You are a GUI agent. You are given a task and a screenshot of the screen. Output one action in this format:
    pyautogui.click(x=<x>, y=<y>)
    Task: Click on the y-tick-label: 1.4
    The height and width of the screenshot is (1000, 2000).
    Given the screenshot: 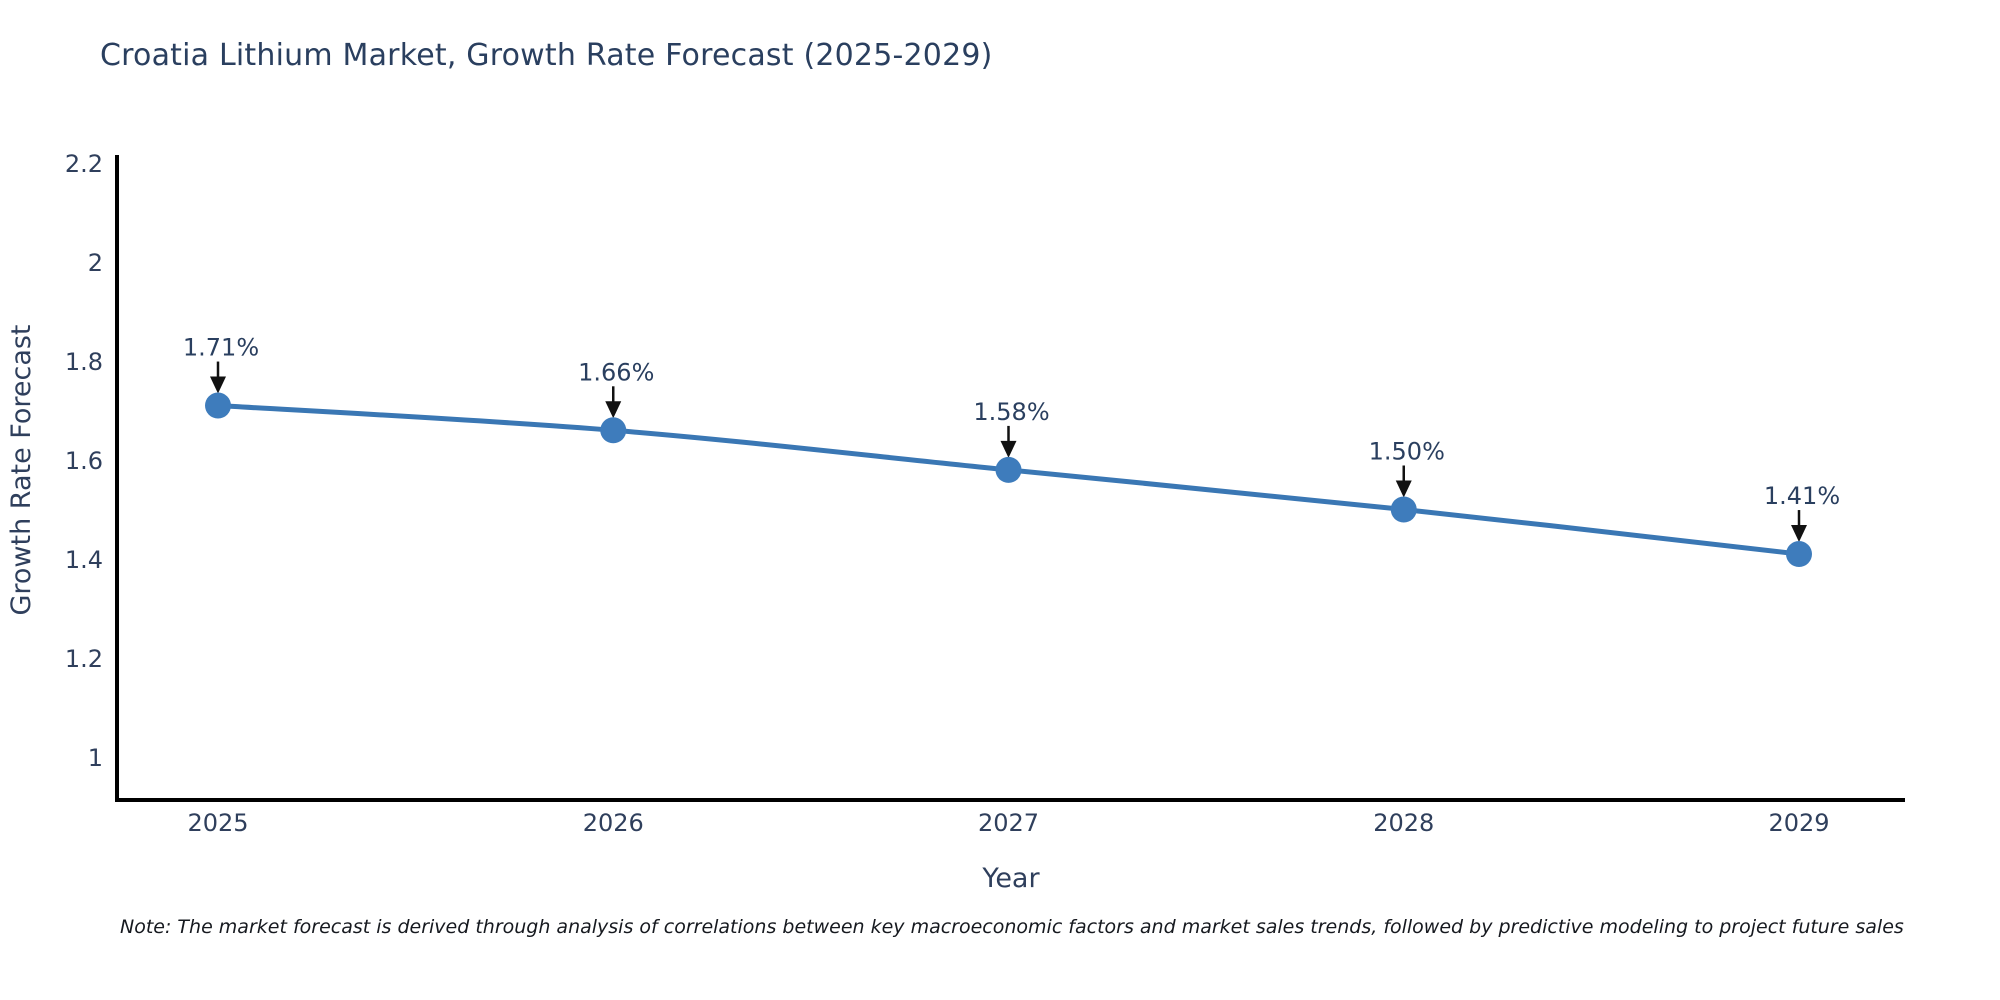 What is the action you would take?
    pyautogui.click(x=84, y=560)
    